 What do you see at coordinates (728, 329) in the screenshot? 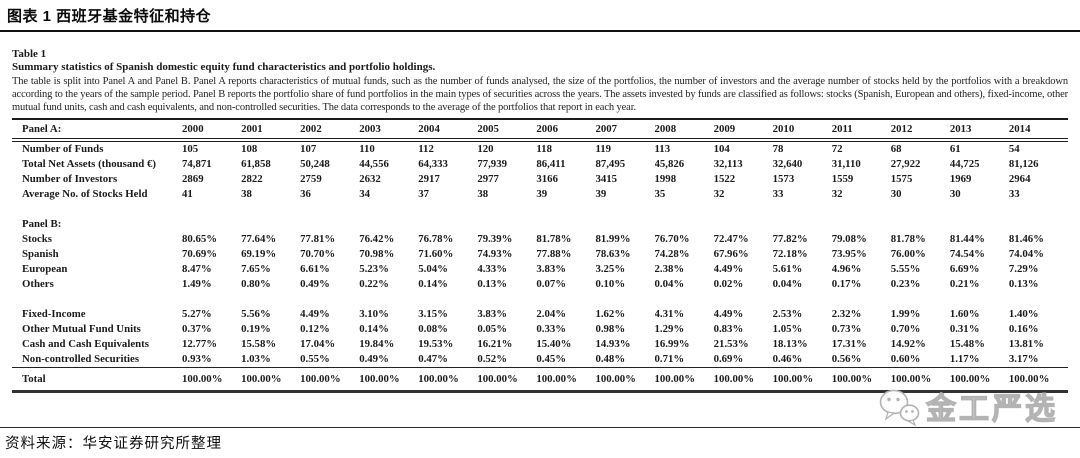
I see `value-cell: 0.83%` at bounding box center [728, 329].